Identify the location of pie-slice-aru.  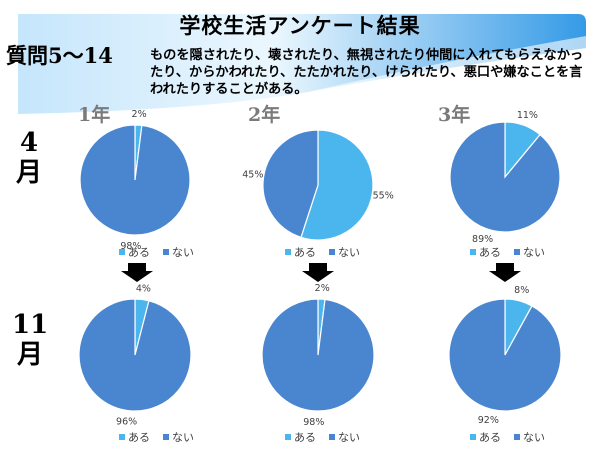
(337, 185).